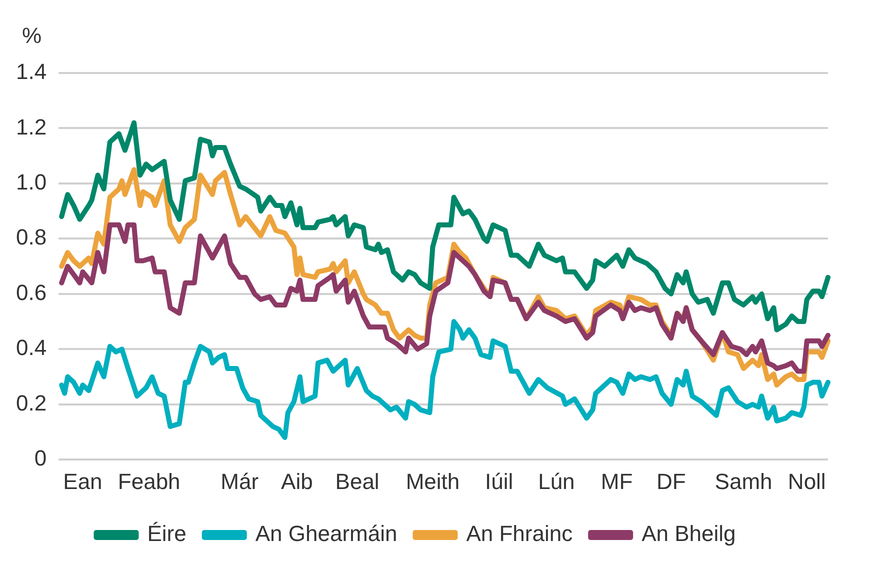  I want to click on x-tick-label: Aib, so click(297, 481).